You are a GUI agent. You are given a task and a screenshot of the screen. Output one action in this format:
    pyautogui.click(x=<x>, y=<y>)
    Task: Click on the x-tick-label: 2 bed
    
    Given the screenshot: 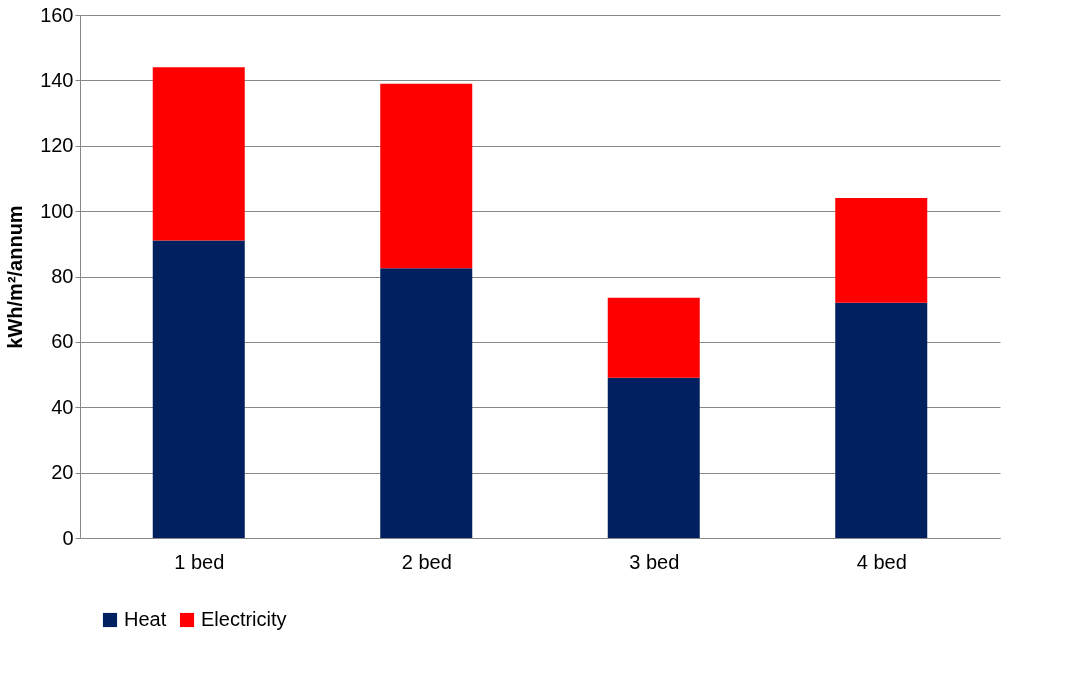 What is the action you would take?
    pyautogui.click(x=426, y=561)
    